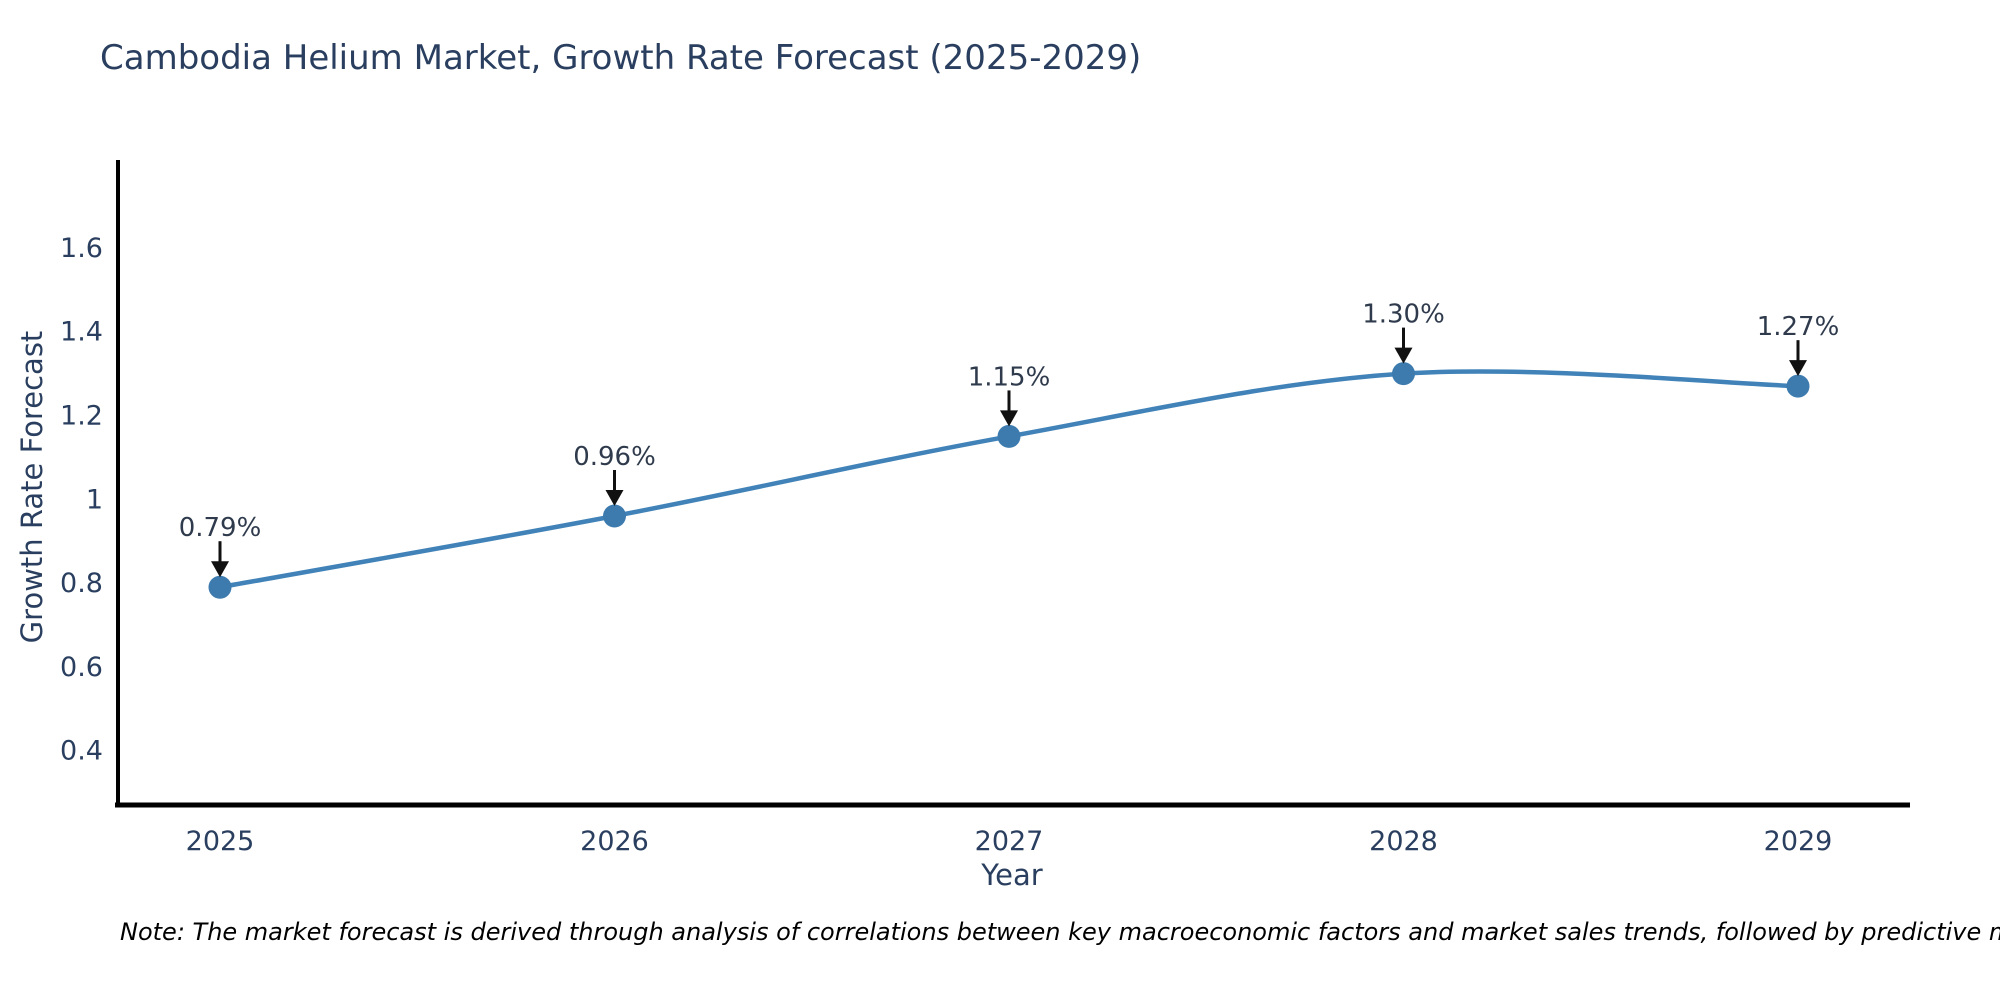 This screenshot has width=2000, height=1000. What do you see at coordinates (1403, 841) in the screenshot?
I see `x-tick-label: 2028` at bounding box center [1403, 841].